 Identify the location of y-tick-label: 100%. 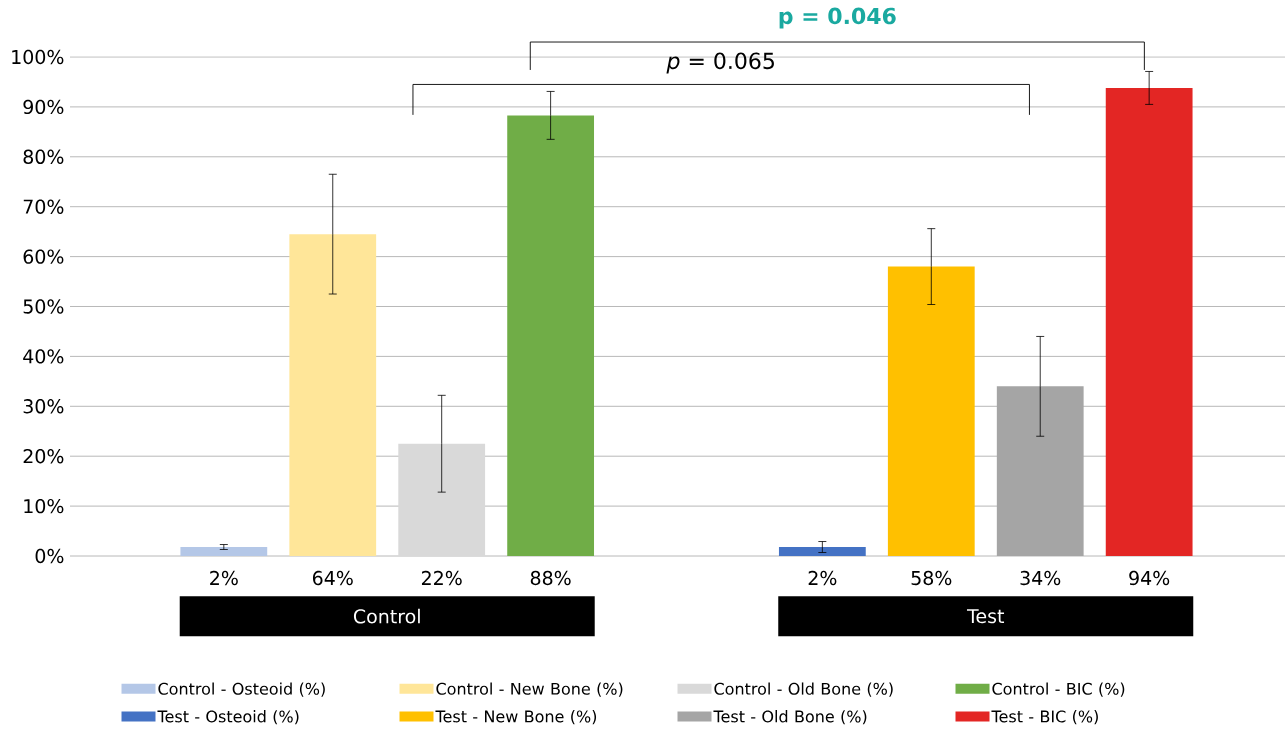
(38, 57).